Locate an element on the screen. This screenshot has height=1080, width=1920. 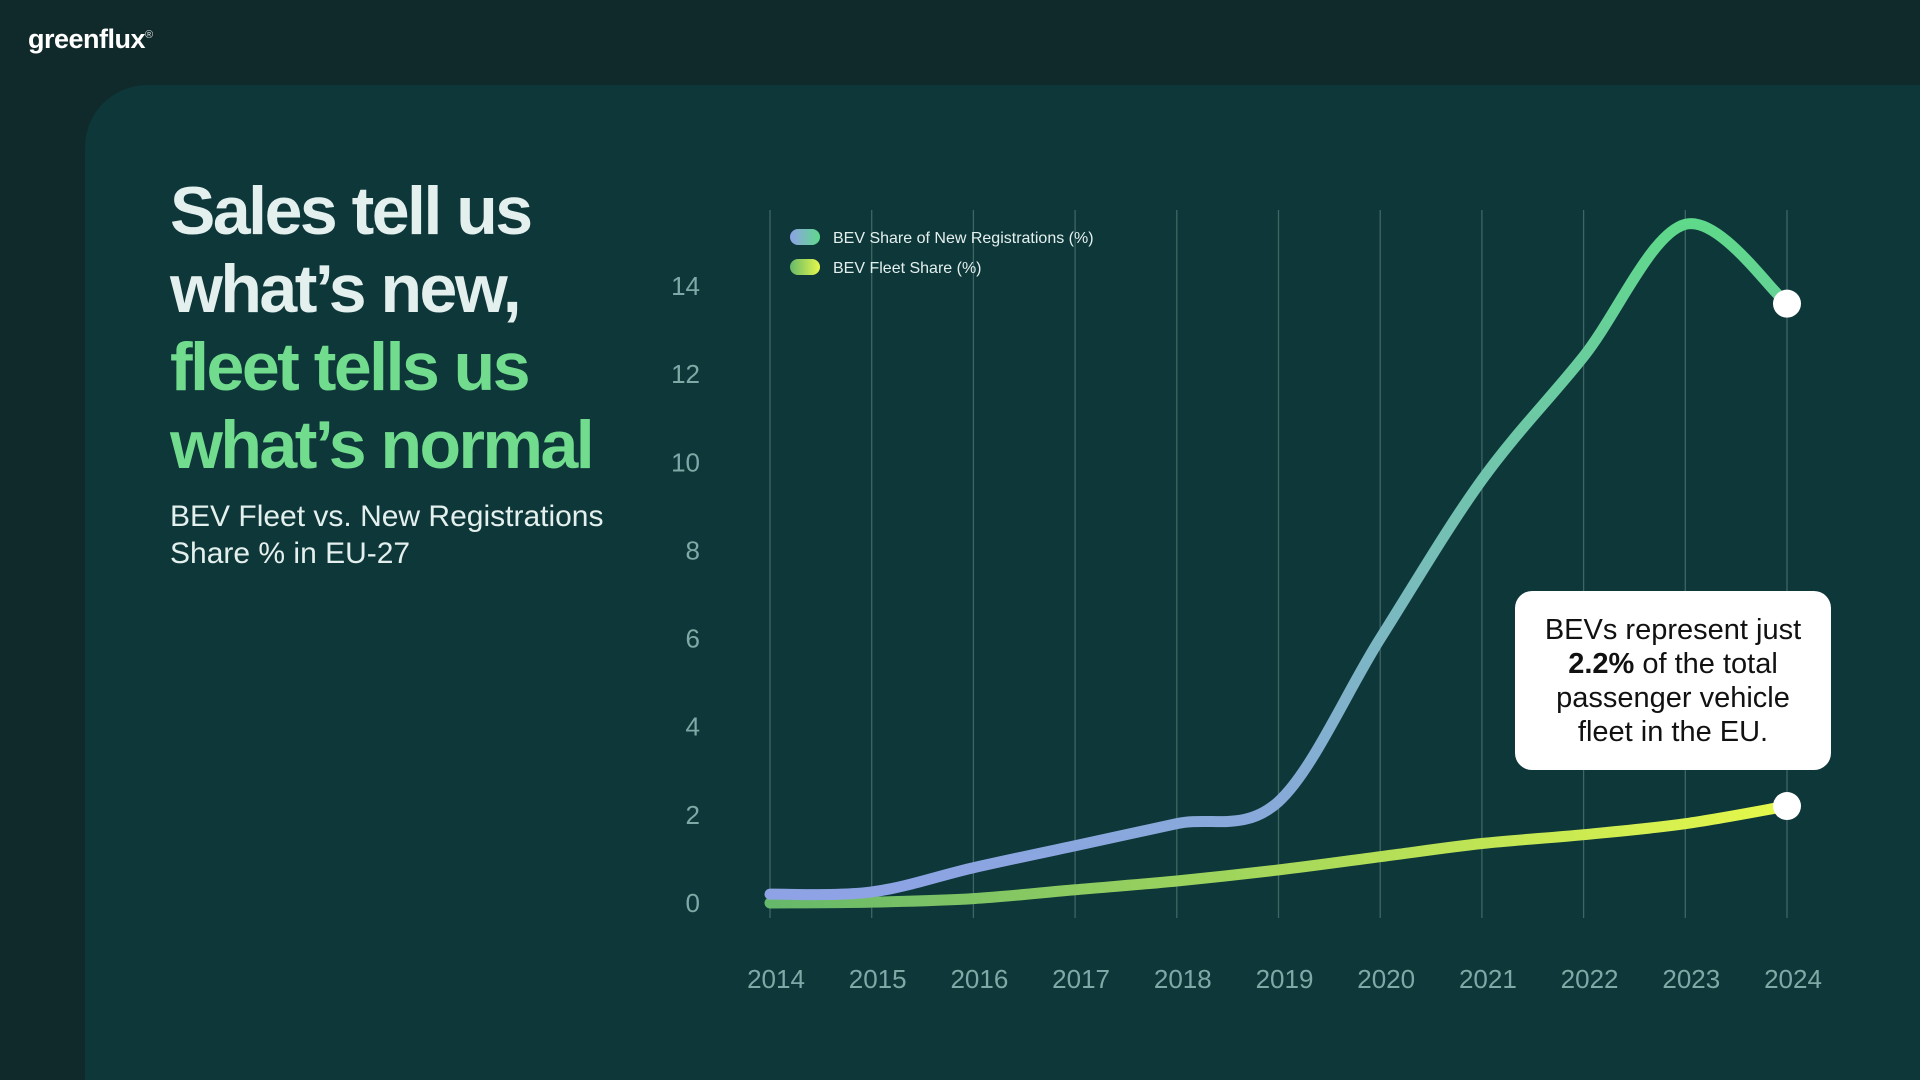
x-tick-label-2018: 2018 is located at coordinates (1183, 979).